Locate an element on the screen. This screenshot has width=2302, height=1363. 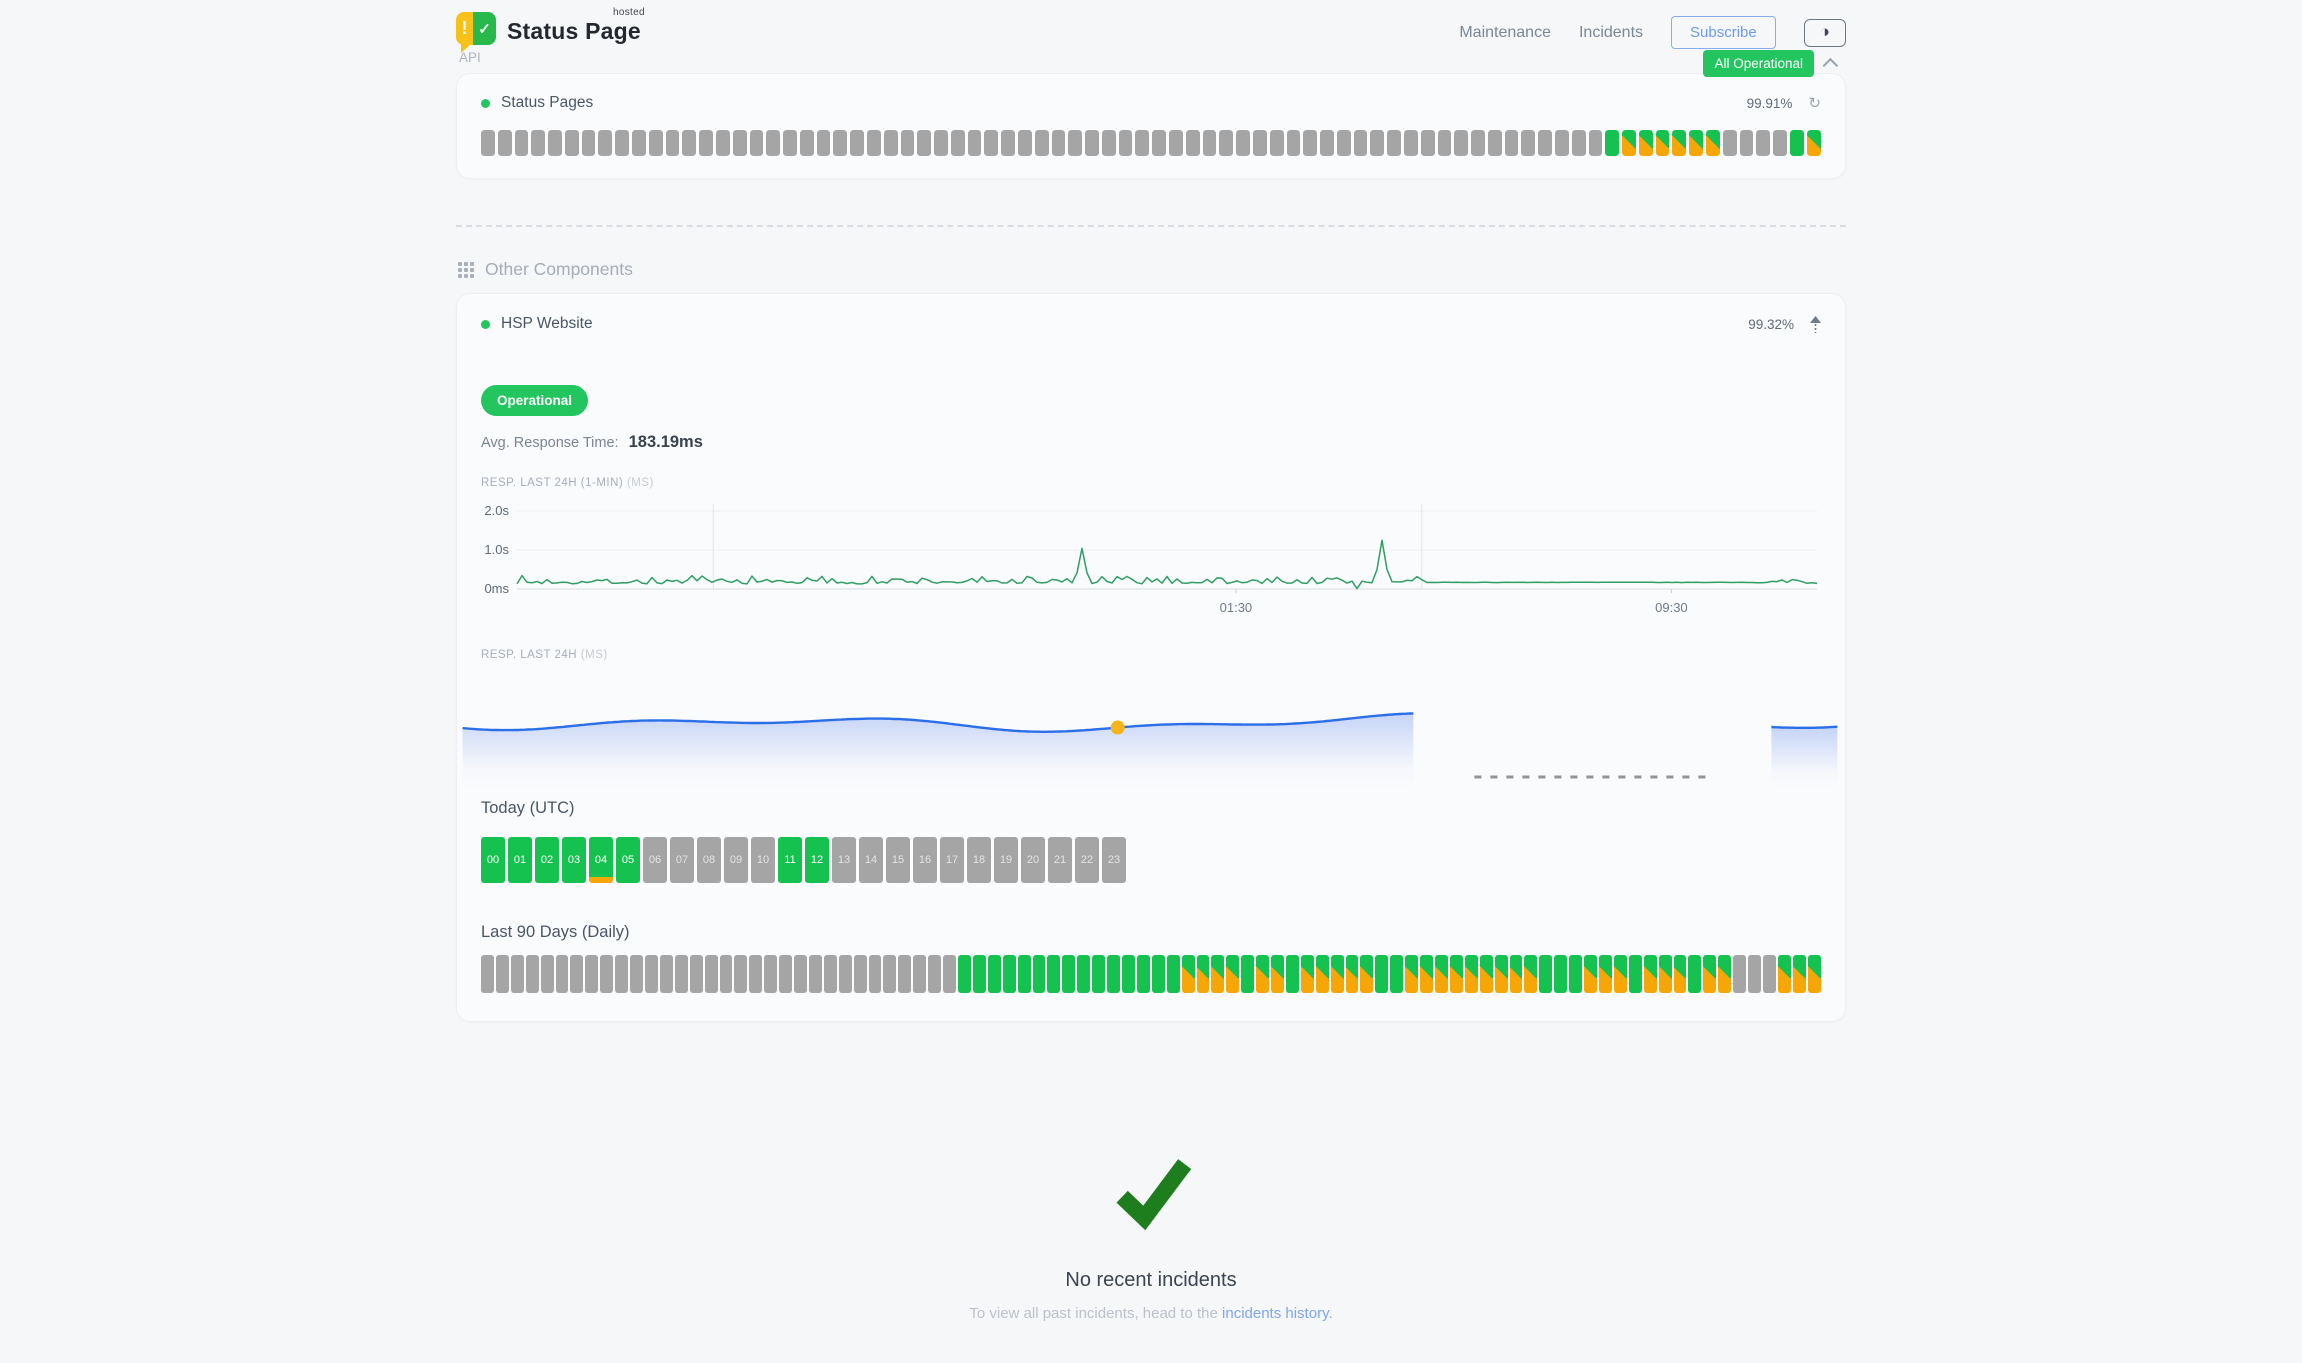
theme-toggle-button: ◑ is located at coordinates (1824, 32).